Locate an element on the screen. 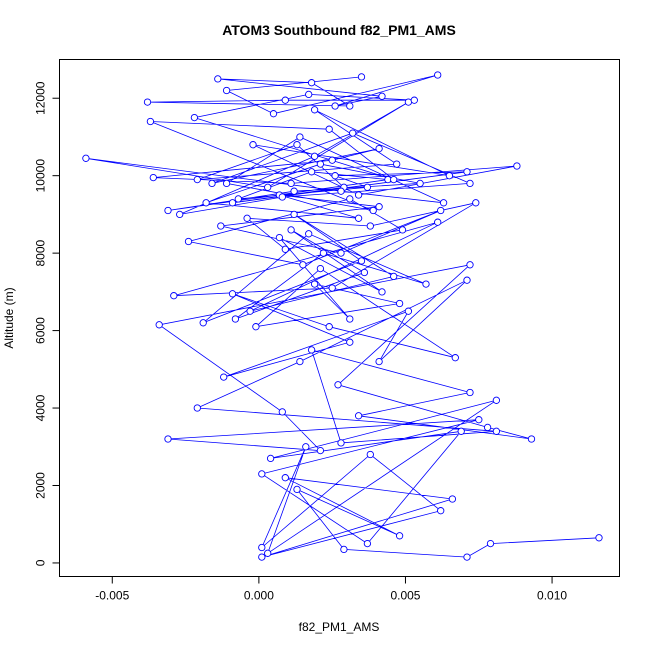 The height and width of the screenshot is (650, 650). x-tick-label: 0.000 is located at coordinates (259, 596).